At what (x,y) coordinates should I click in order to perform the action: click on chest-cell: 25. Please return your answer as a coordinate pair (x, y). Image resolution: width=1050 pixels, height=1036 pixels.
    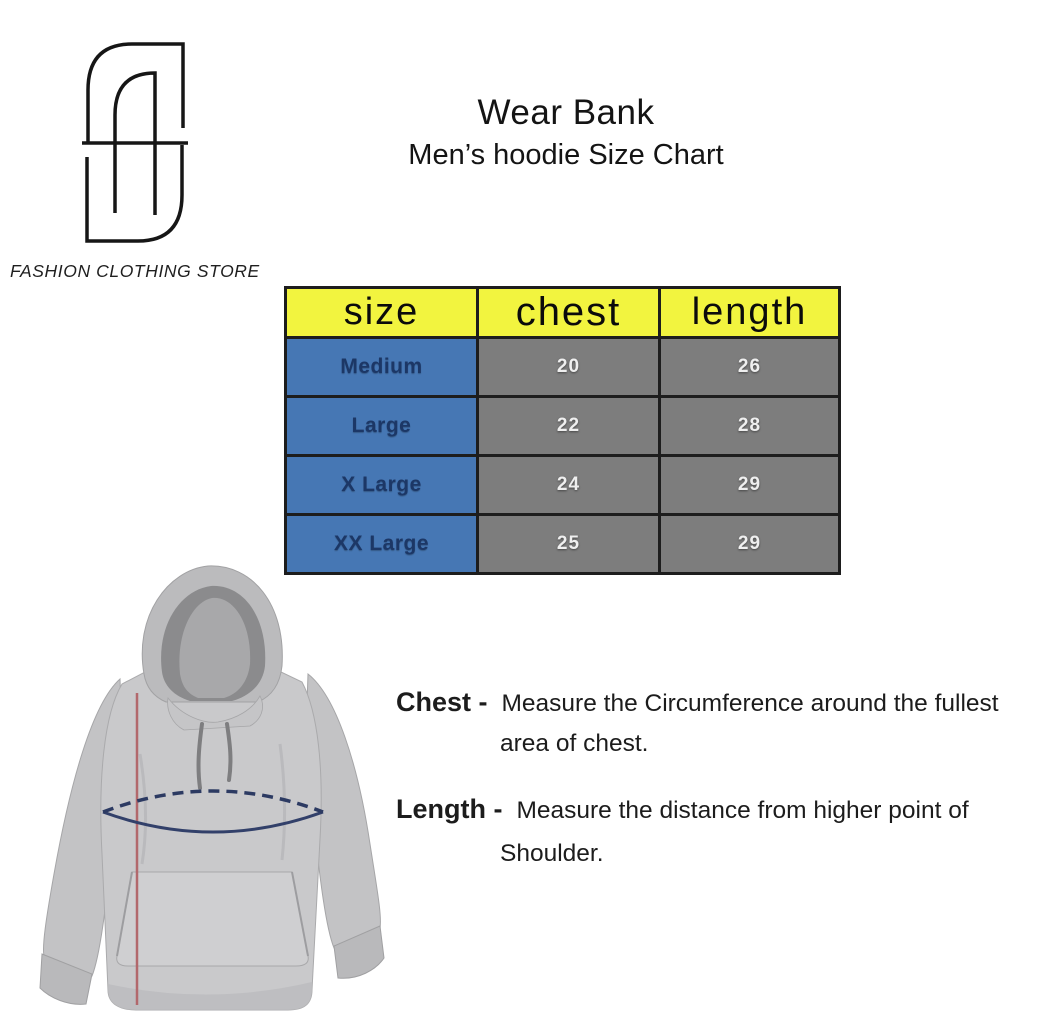
    Looking at the image, I should click on (568, 544).